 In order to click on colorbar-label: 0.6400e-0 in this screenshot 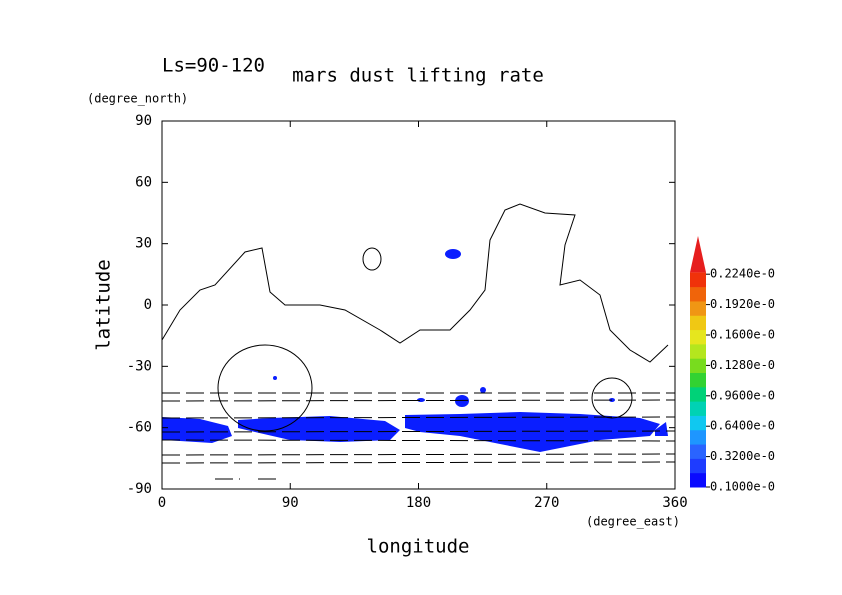, I will do `click(742, 426)`.